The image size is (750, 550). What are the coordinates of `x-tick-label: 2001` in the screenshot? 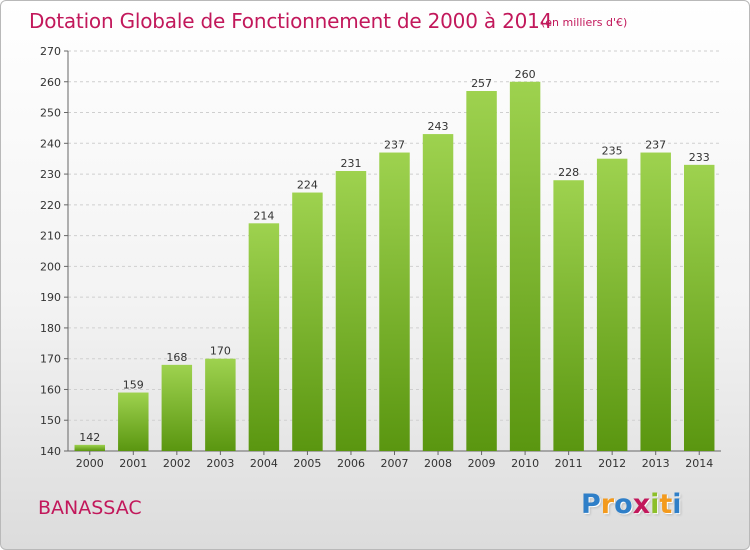 It's located at (133, 463).